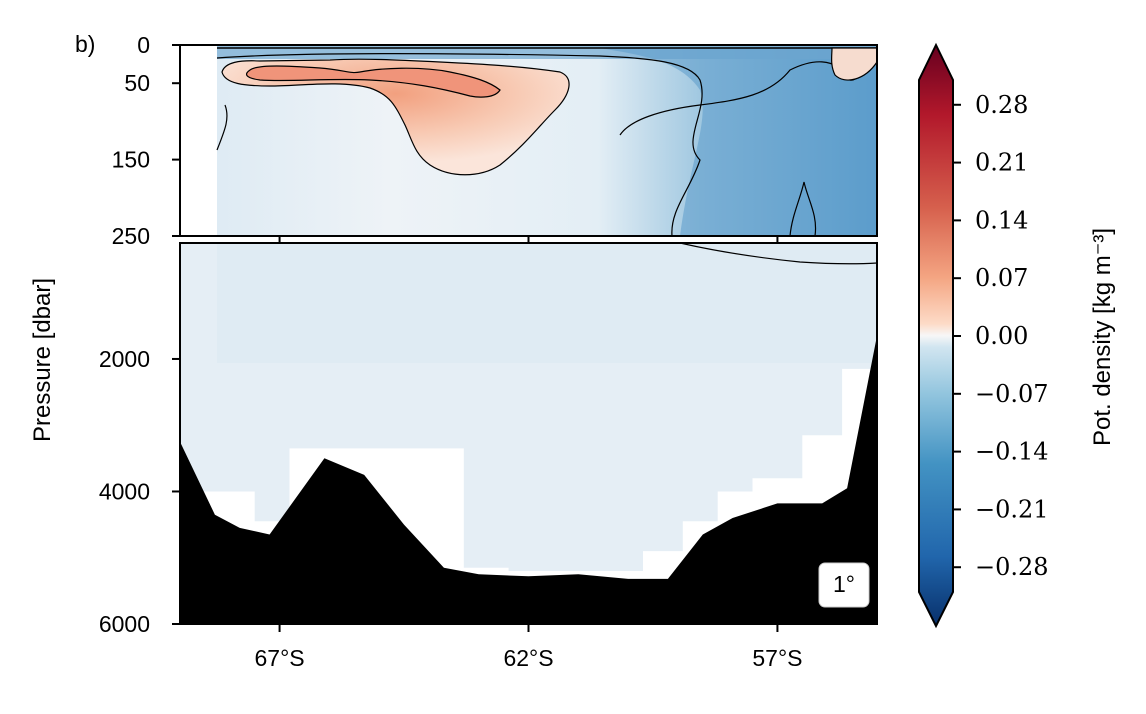 Image resolution: width=1146 pixels, height=714 pixels. Describe the element at coordinates (528, 658) in the screenshot. I see `x-tick-label: 62°S` at that location.